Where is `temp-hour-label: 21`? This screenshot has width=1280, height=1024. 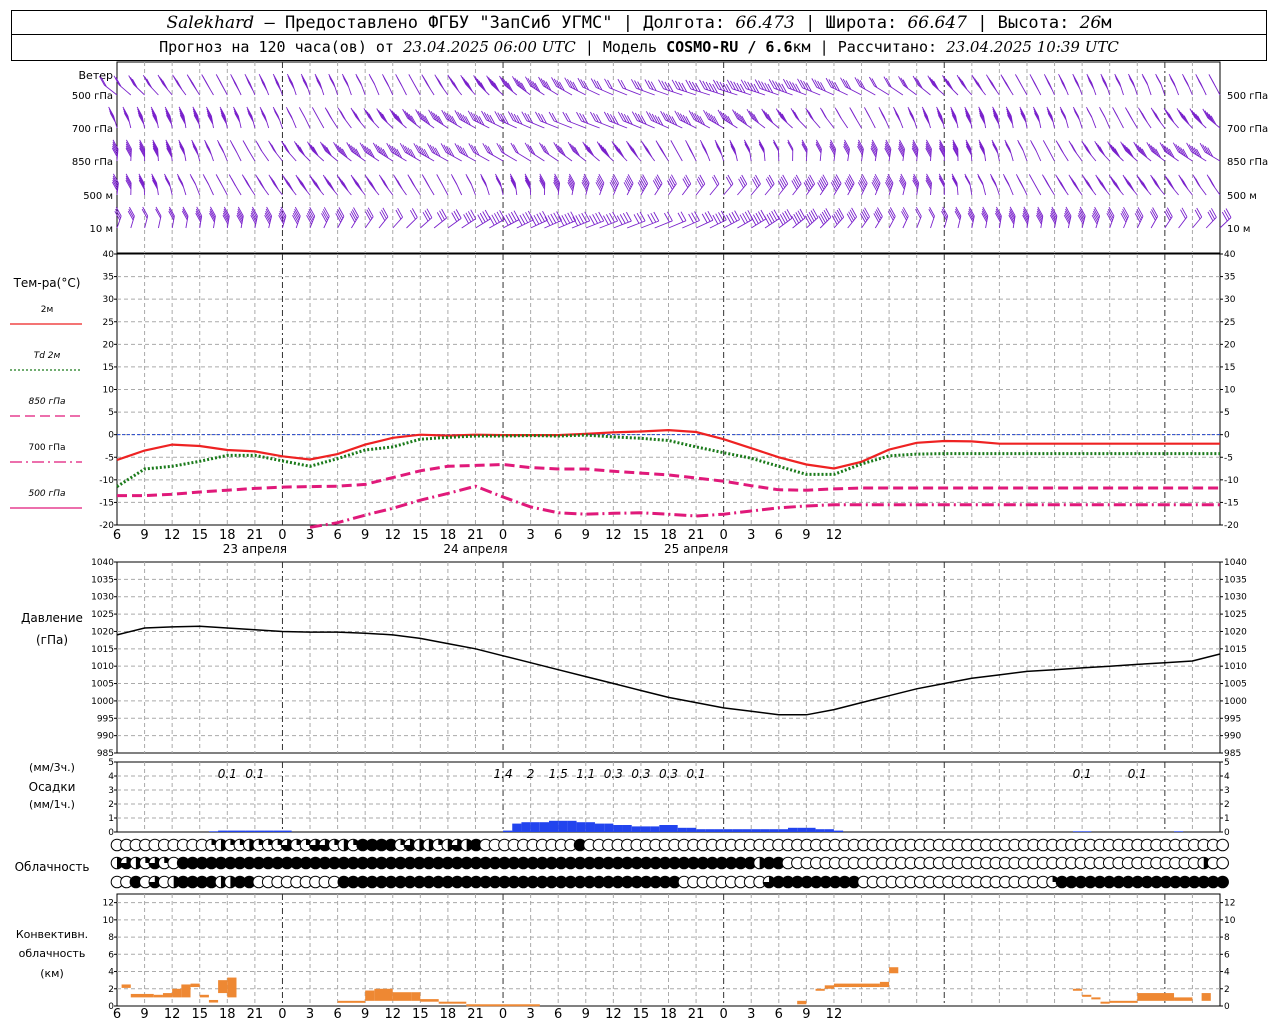 temp-hour-label: 21 is located at coordinates (475, 535).